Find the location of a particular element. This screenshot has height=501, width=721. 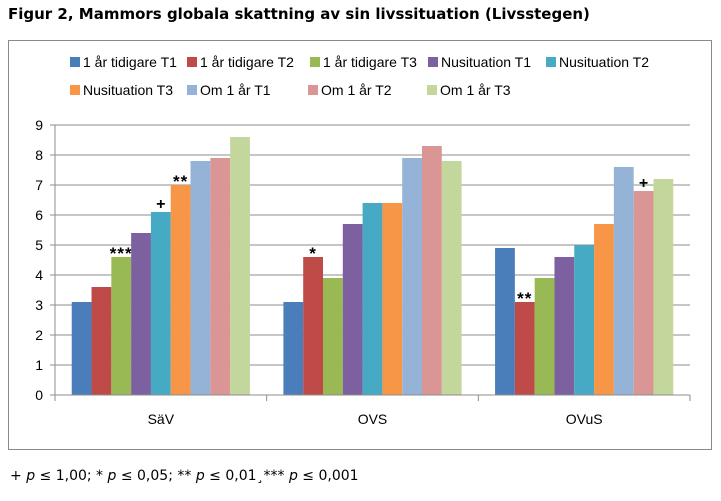

significance-label-0-2: *** is located at coordinates (121, 253).